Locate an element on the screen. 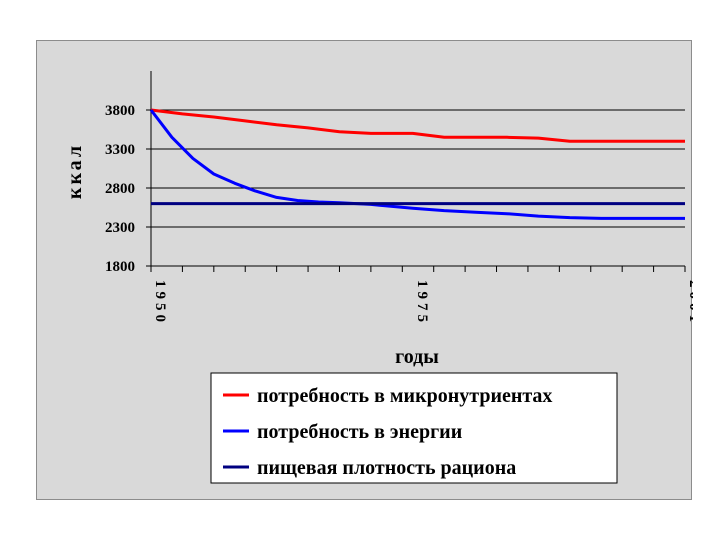 This screenshot has height=540, width=720. legend-label-1: потребность в энергии is located at coordinates (359, 432).